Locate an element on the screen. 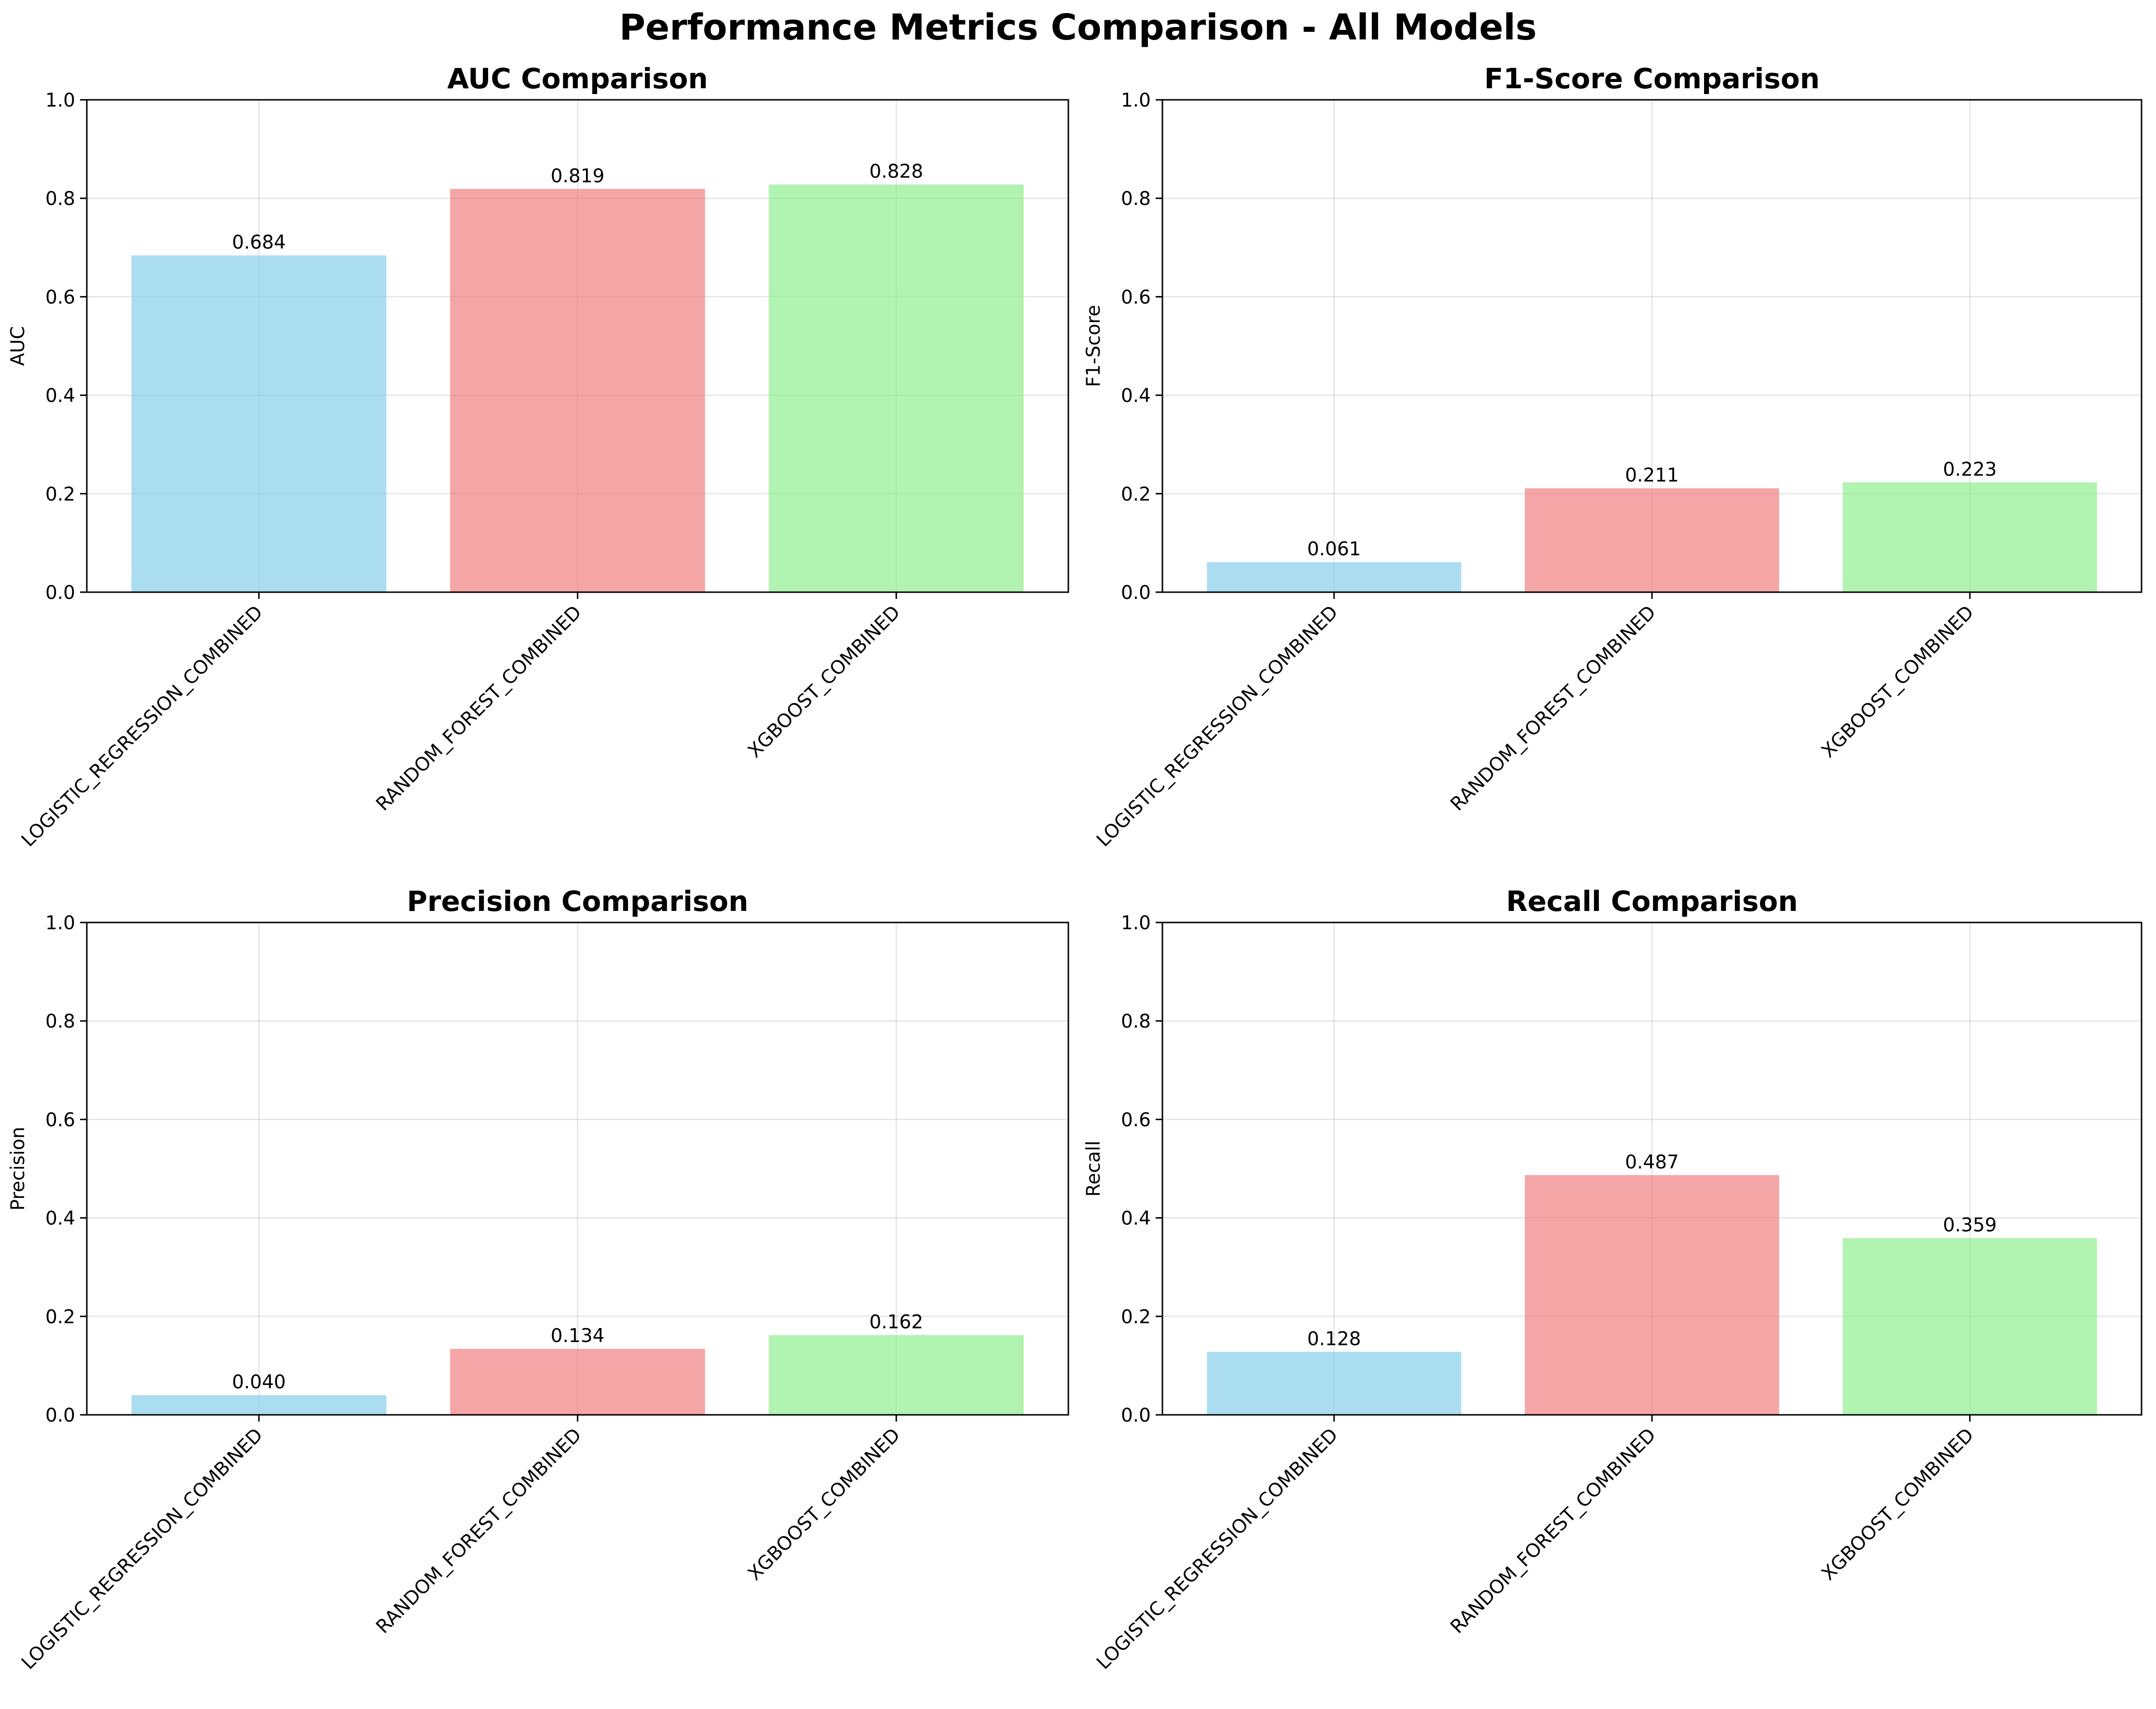  f1-score-y-axis-label: F1-Score is located at coordinates (1094, 346).